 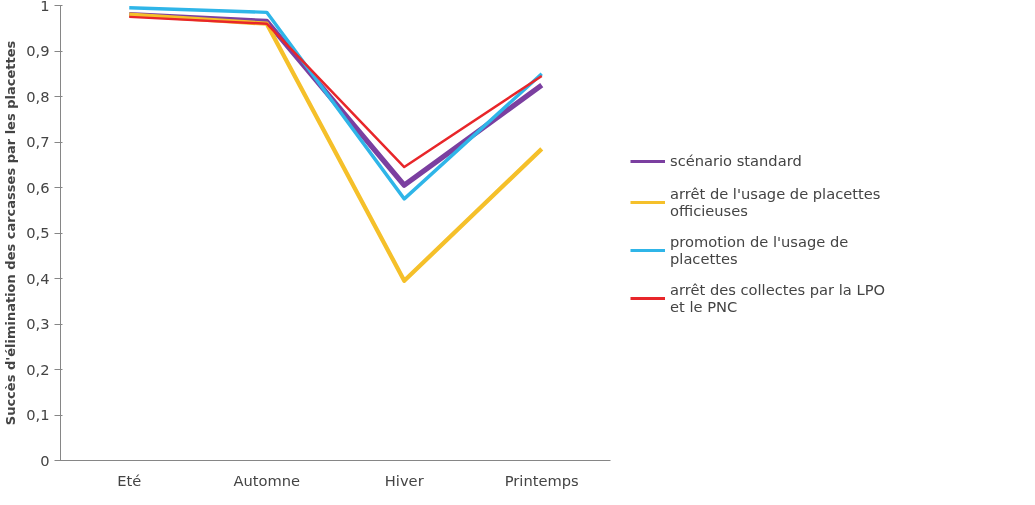 What do you see at coordinates (38, 187) in the screenshot?
I see `y-tick-label: 0,6` at bounding box center [38, 187].